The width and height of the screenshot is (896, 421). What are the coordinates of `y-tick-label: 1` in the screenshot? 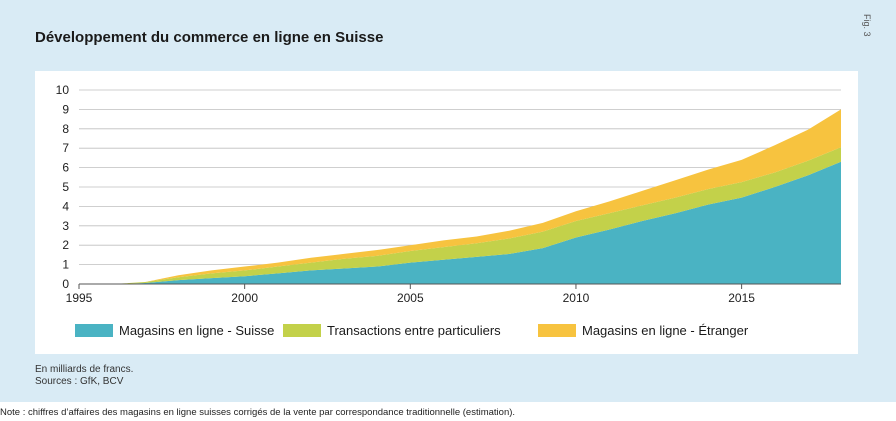 It's located at (65, 265).